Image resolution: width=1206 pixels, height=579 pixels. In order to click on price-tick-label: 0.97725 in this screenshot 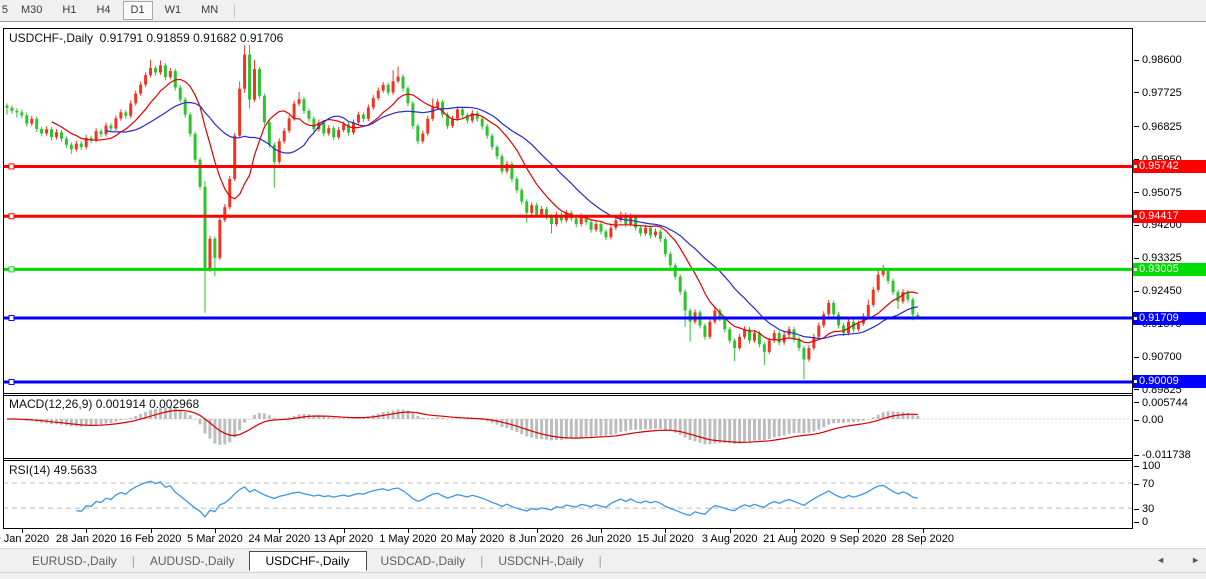, I will do `click(1158, 93)`.